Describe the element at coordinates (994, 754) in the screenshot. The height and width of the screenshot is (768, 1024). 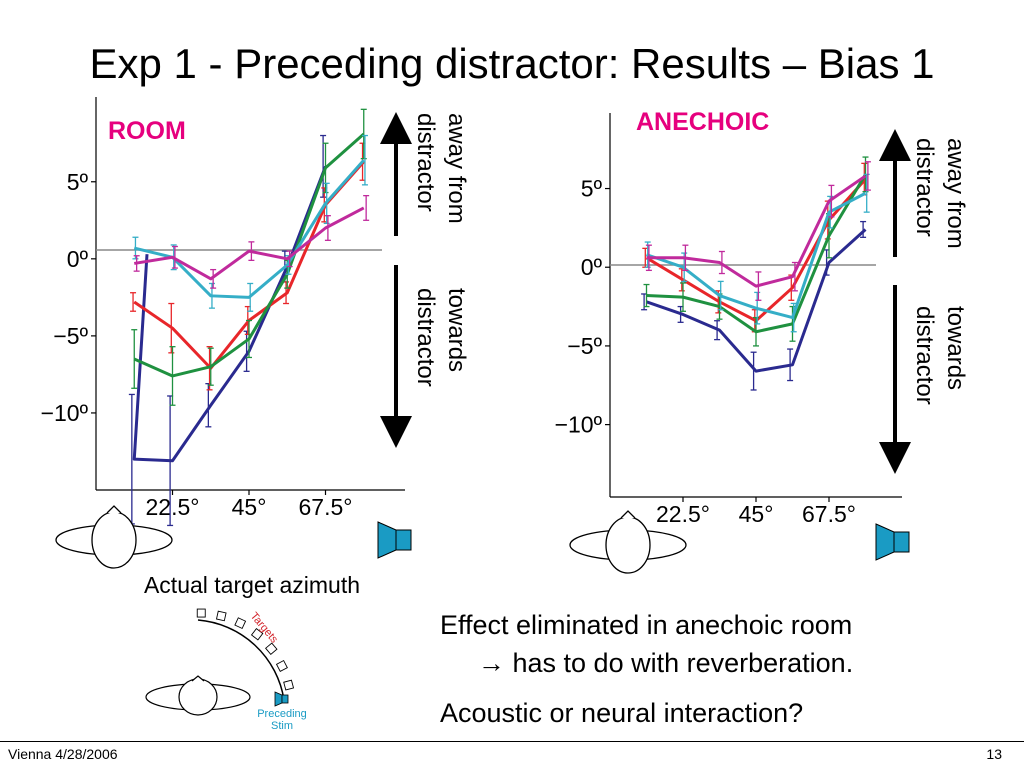
I see `footer-page-number: 13` at that location.